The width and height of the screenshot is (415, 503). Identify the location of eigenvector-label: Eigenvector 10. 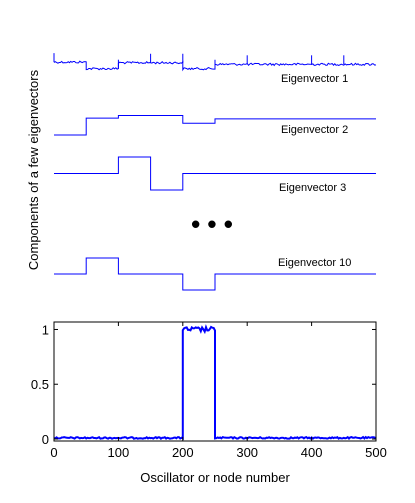
(314, 263).